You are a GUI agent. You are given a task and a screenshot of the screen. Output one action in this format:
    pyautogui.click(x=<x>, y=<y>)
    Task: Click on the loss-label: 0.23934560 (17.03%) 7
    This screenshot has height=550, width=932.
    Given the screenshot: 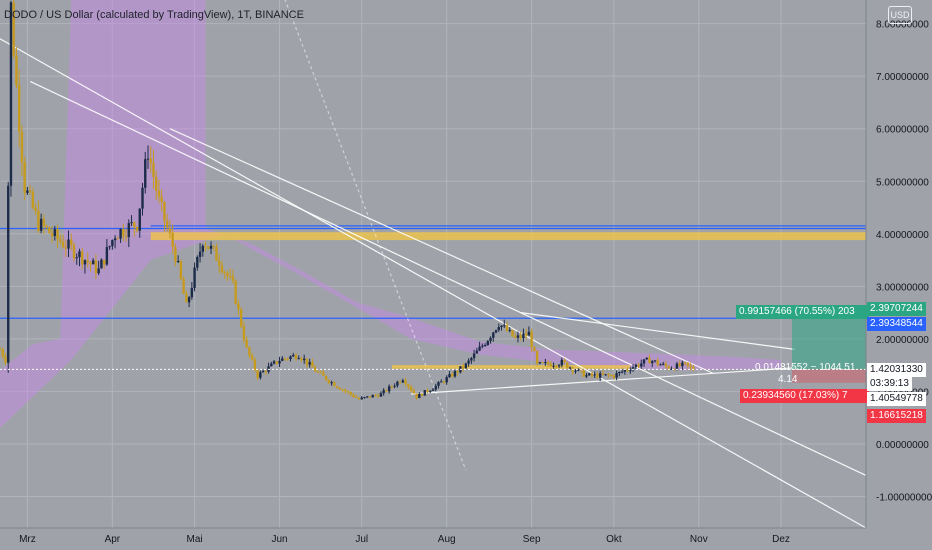 What is the action you would take?
    pyautogui.click(x=804, y=396)
    